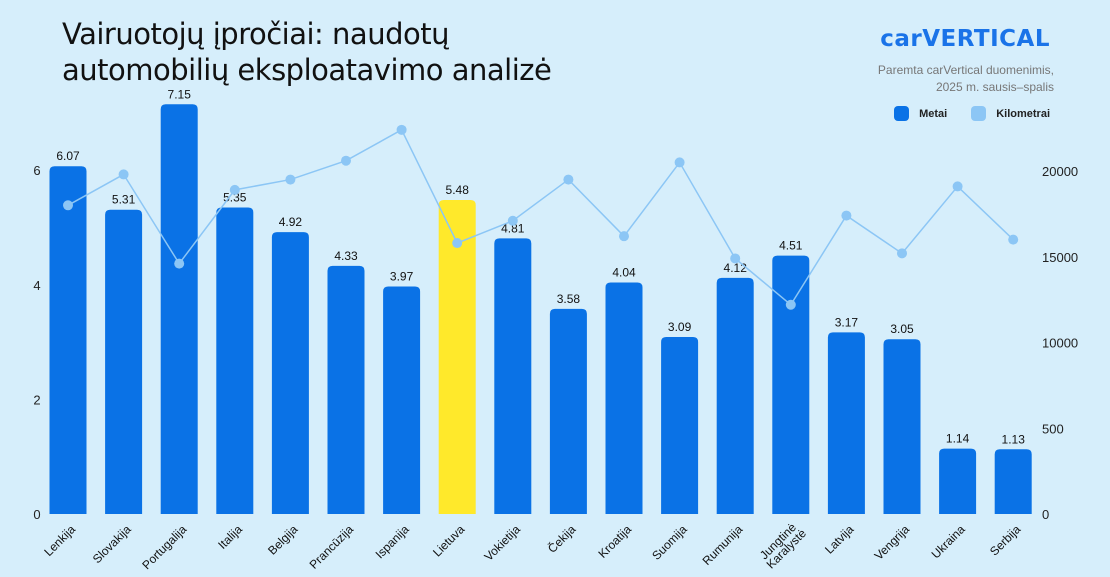 The width and height of the screenshot is (1110, 577). What do you see at coordinates (346, 256) in the screenshot?
I see `bar-value-label: 4.33` at bounding box center [346, 256].